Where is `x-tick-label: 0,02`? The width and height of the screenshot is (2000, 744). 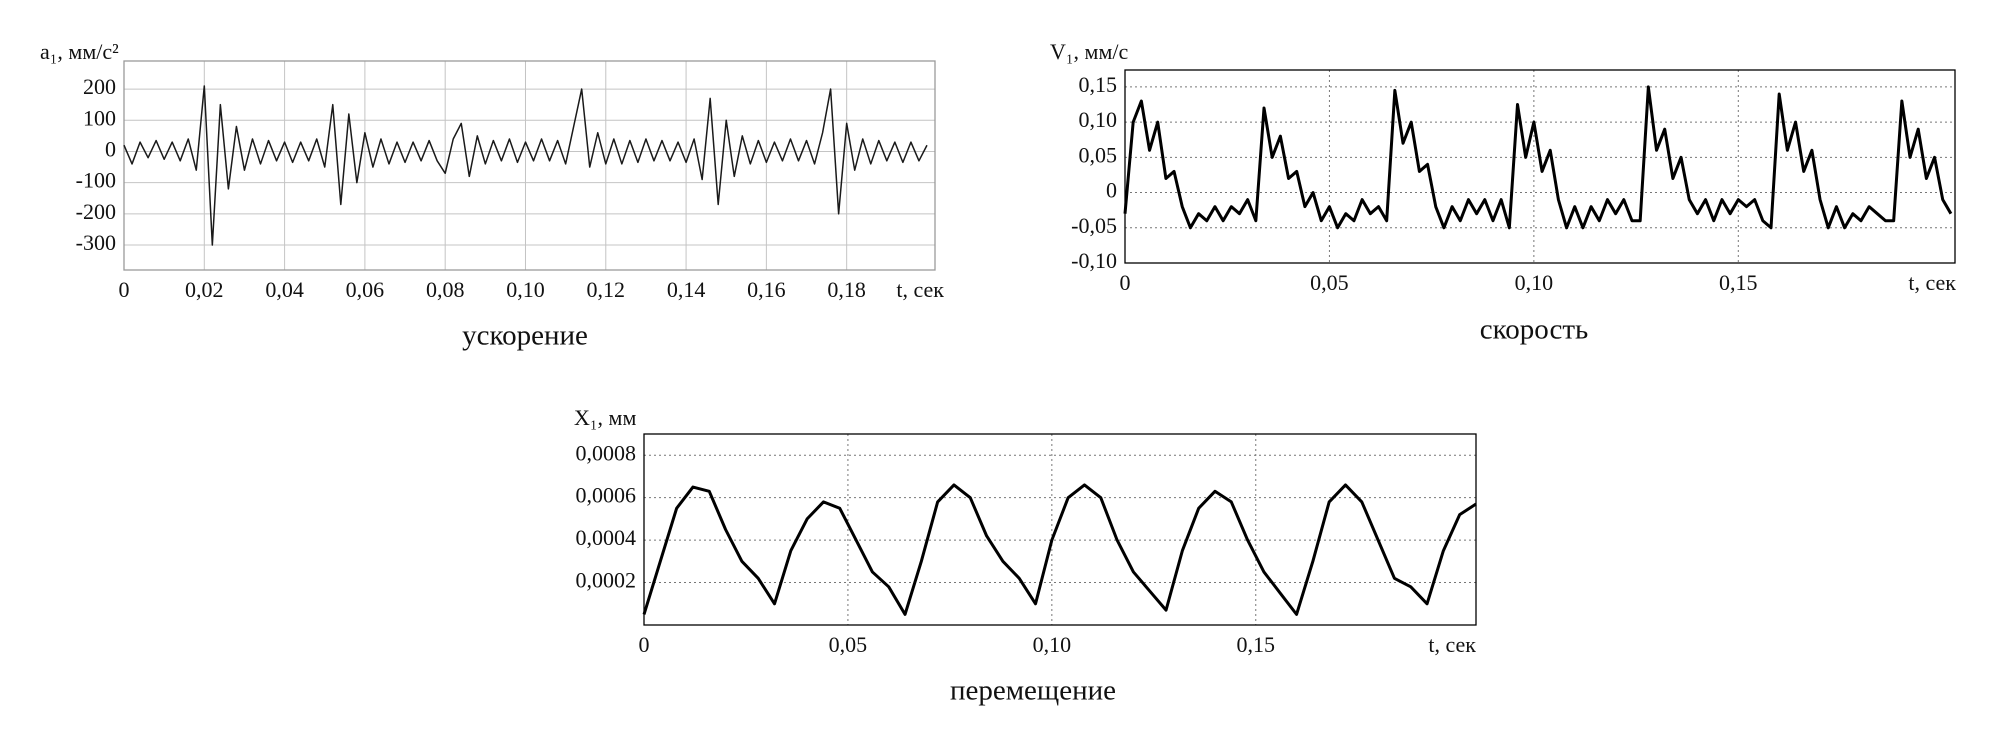
x-tick-label: 0,02 is located at coordinates (204, 289).